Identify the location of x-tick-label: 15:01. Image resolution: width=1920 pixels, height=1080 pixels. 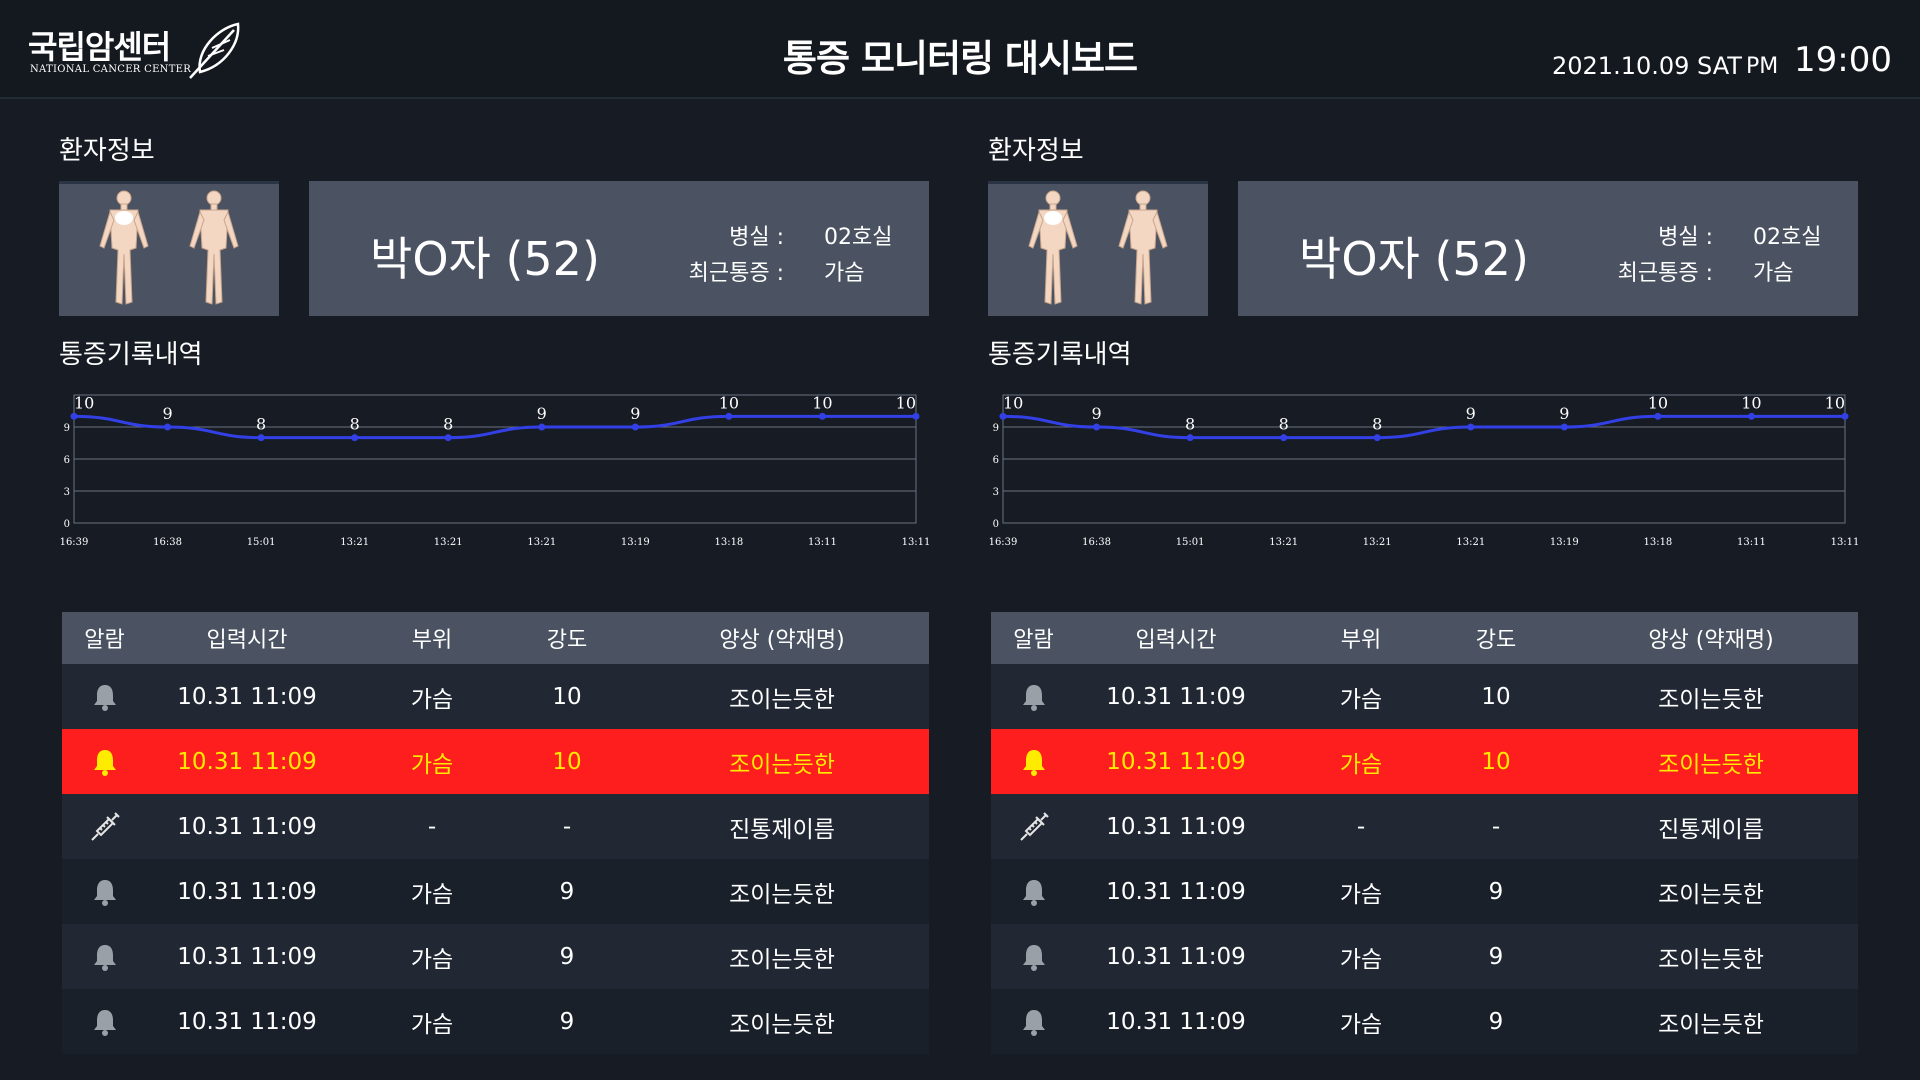
(261, 542).